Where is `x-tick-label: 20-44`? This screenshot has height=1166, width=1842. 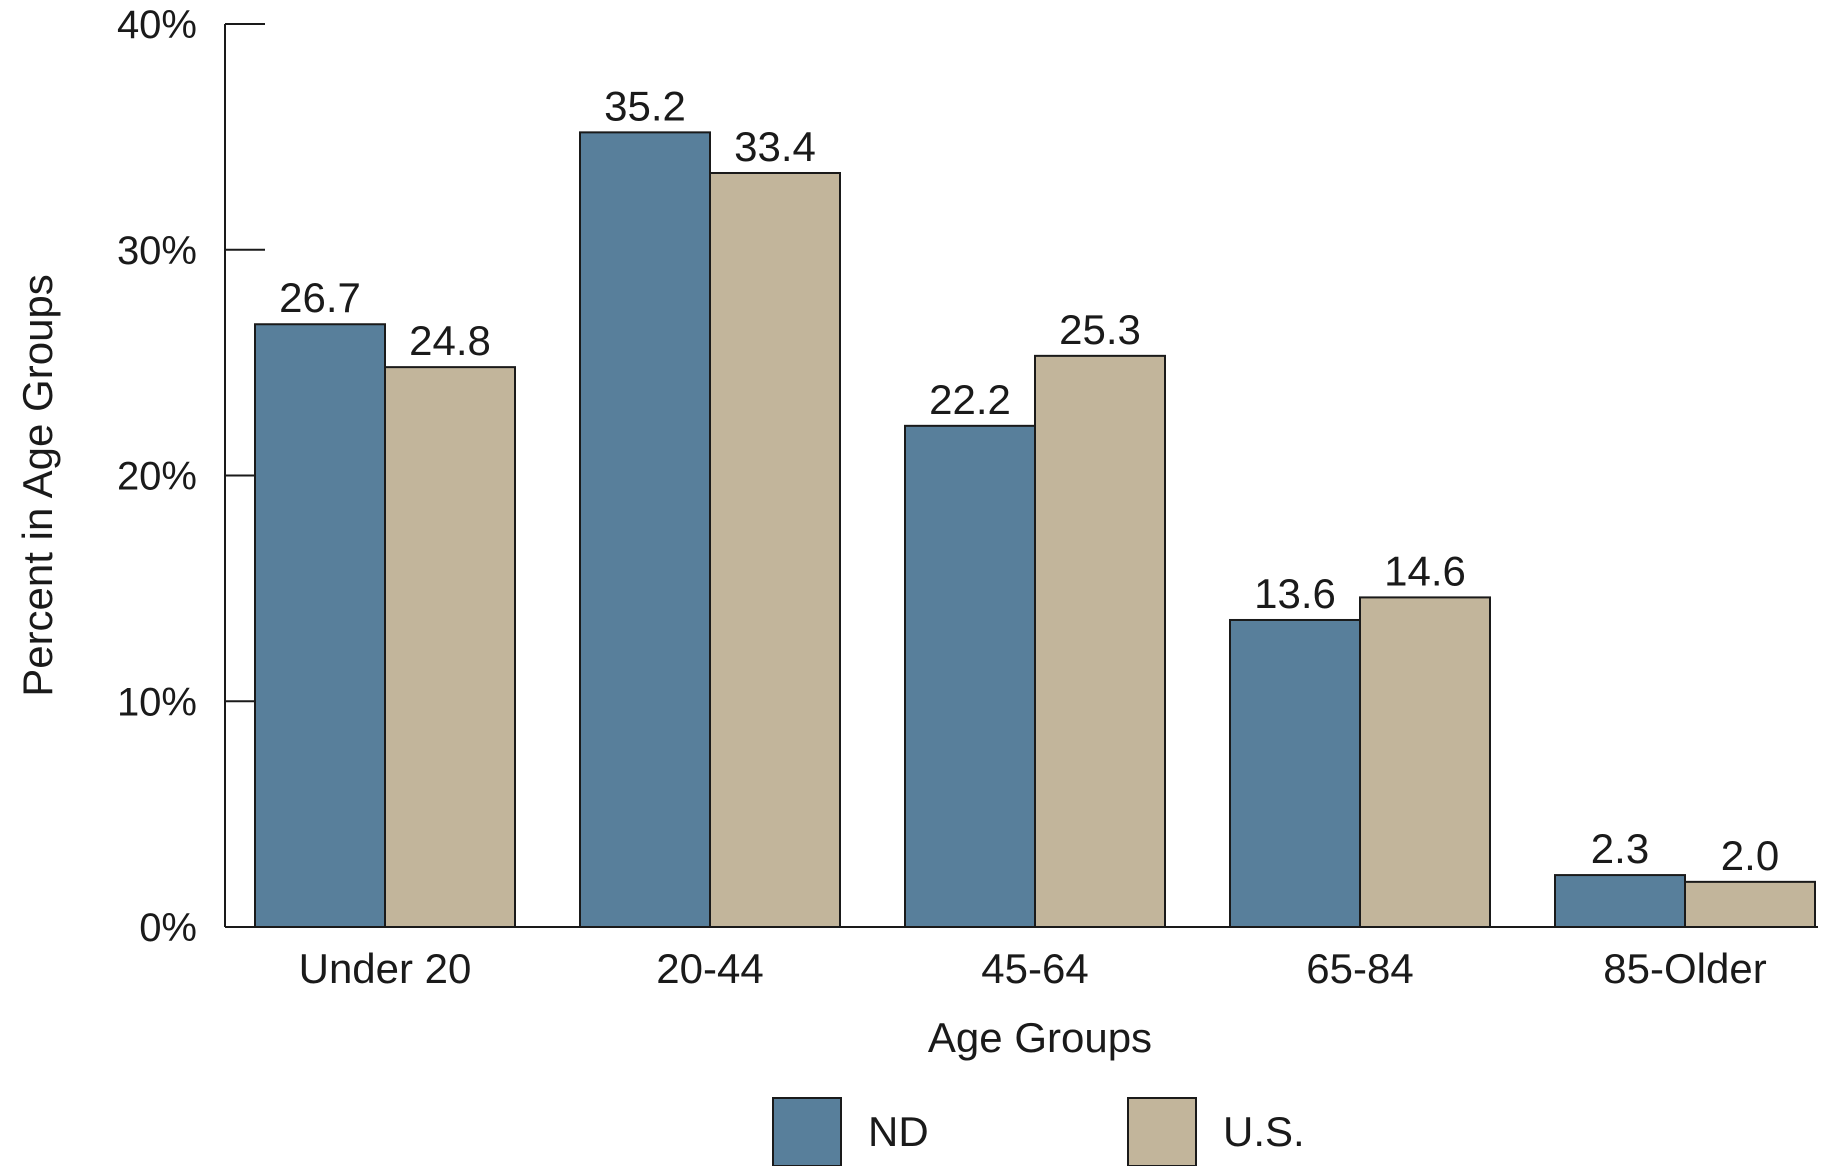 x-tick-label: 20-44 is located at coordinates (709, 968).